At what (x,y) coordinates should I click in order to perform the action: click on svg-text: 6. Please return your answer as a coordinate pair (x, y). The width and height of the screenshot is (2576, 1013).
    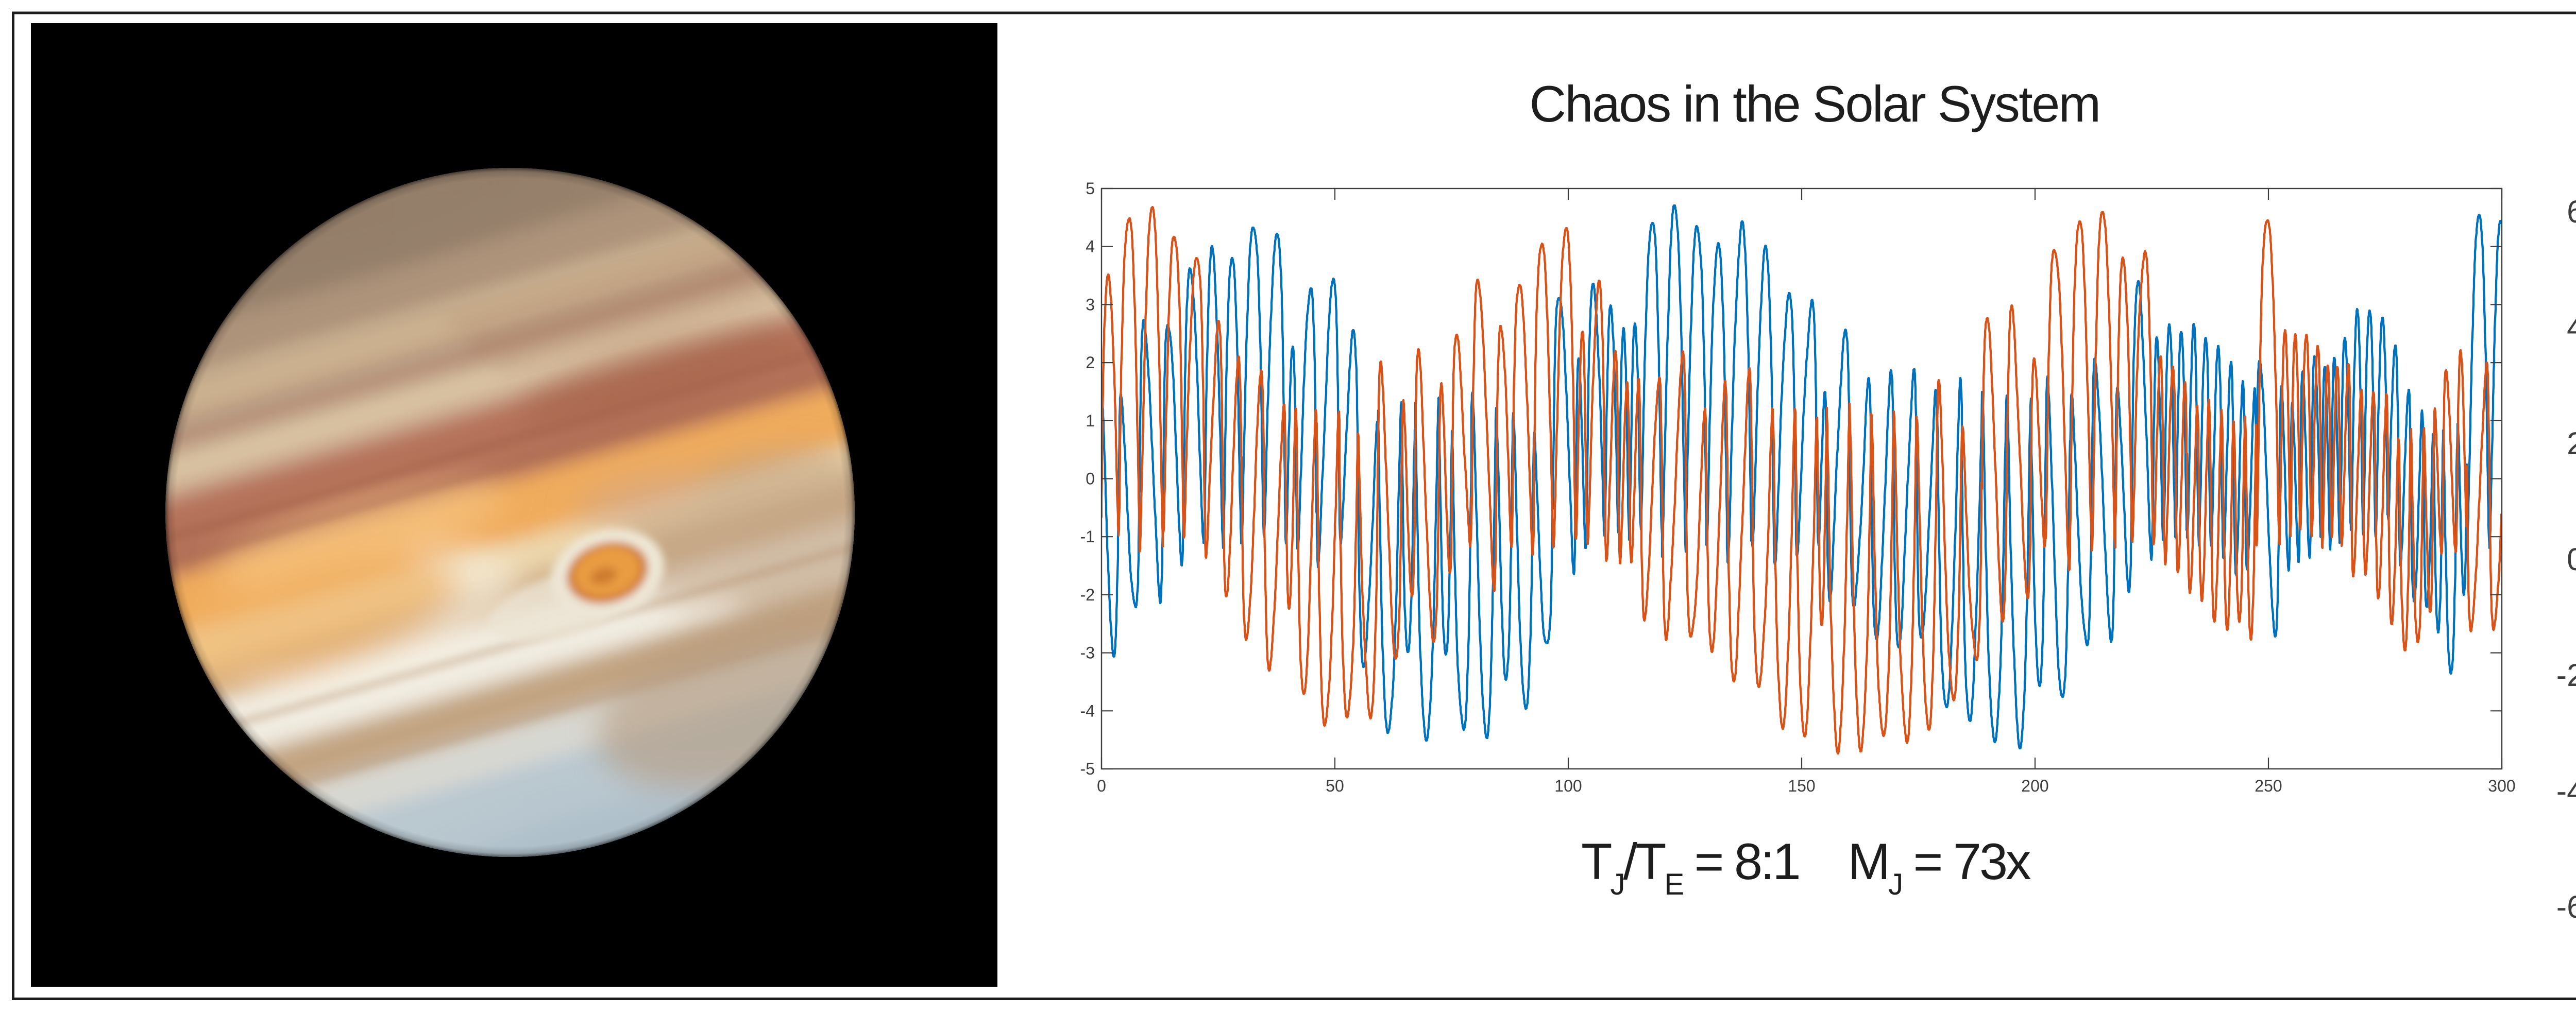
    Looking at the image, I should click on (2571, 211).